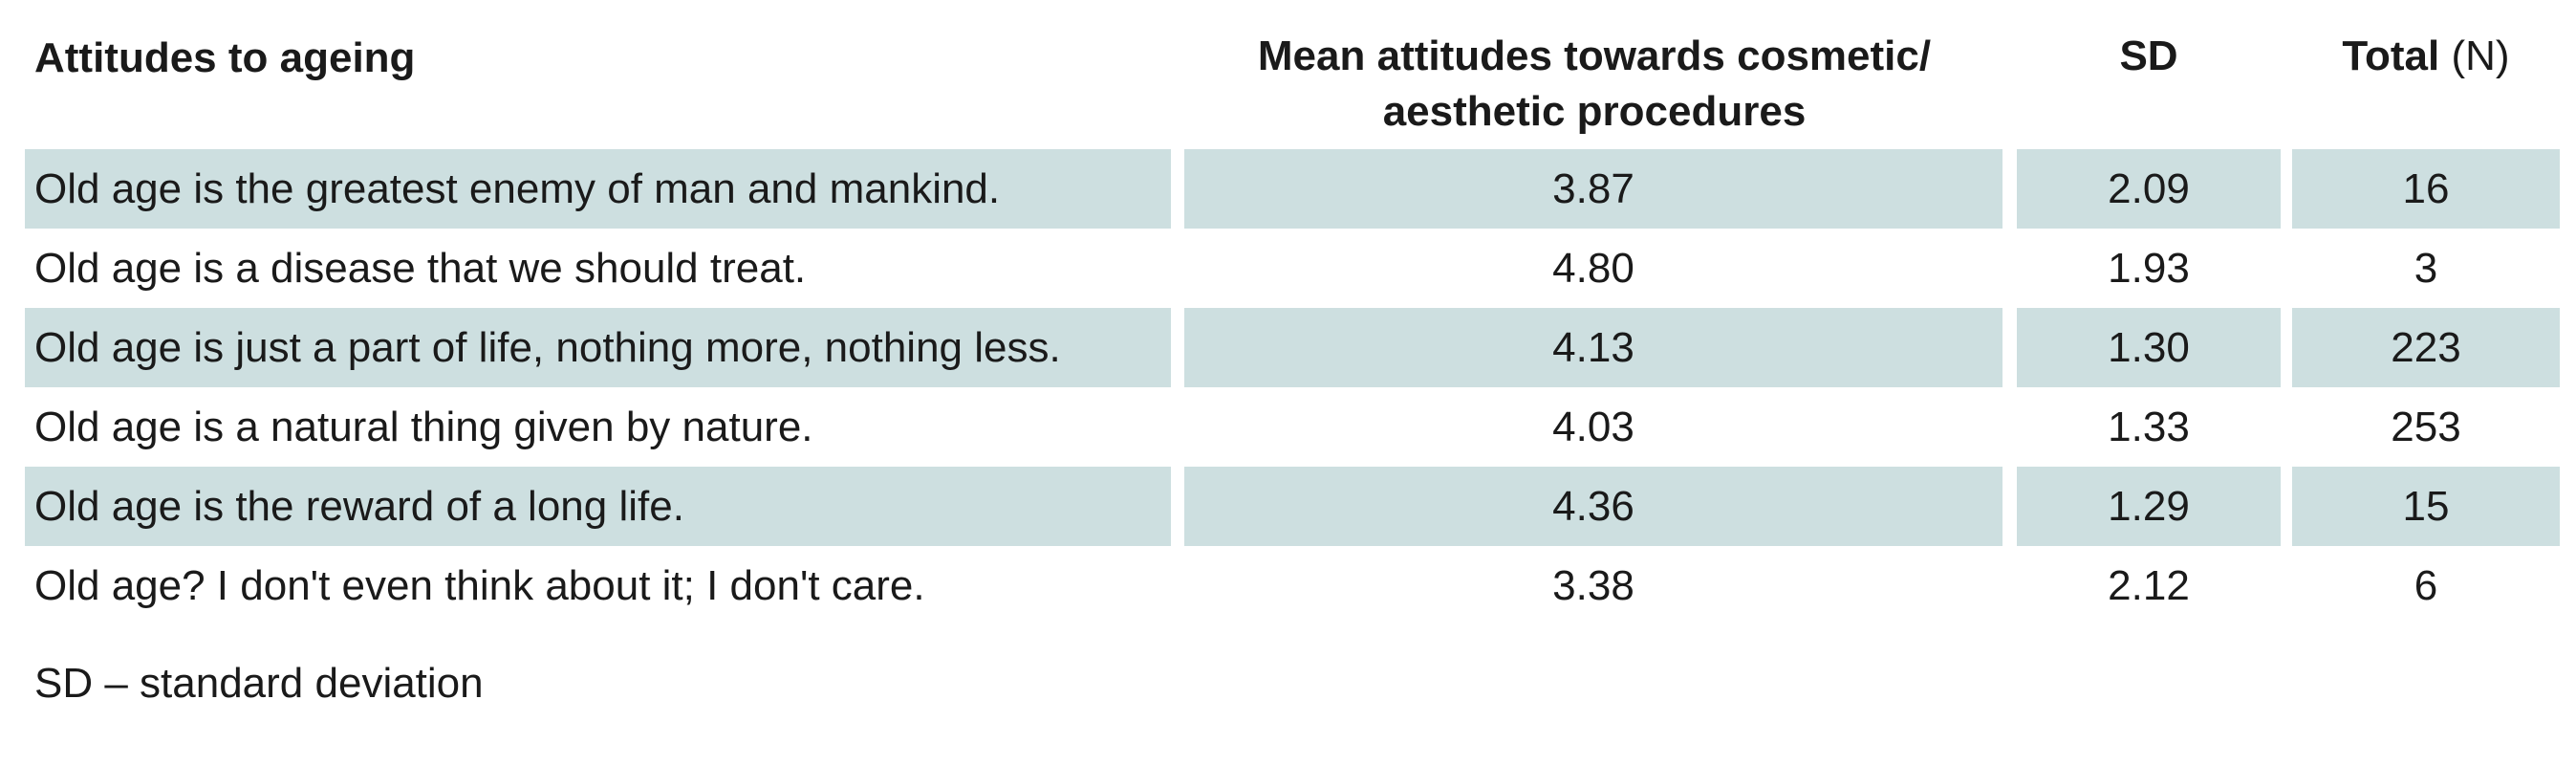 Image resolution: width=2576 pixels, height=765 pixels. Describe the element at coordinates (2149, 348) in the screenshot. I see `cell-sd: 1.30` at that location.